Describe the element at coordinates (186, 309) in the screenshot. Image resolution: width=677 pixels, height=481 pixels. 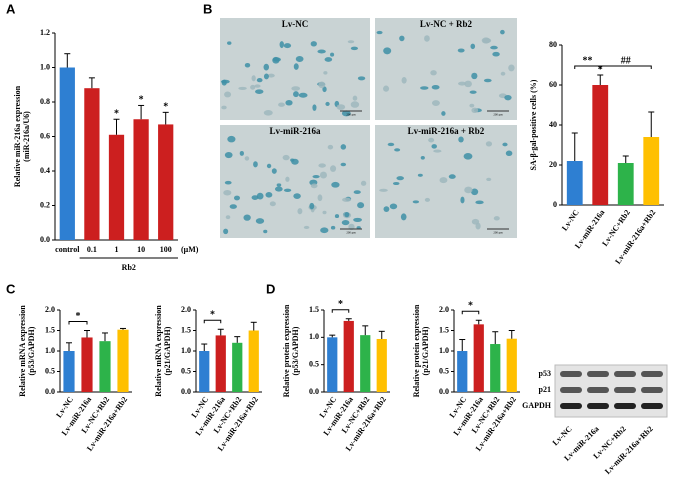
I see `y-tick-label: 2.0` at that location.